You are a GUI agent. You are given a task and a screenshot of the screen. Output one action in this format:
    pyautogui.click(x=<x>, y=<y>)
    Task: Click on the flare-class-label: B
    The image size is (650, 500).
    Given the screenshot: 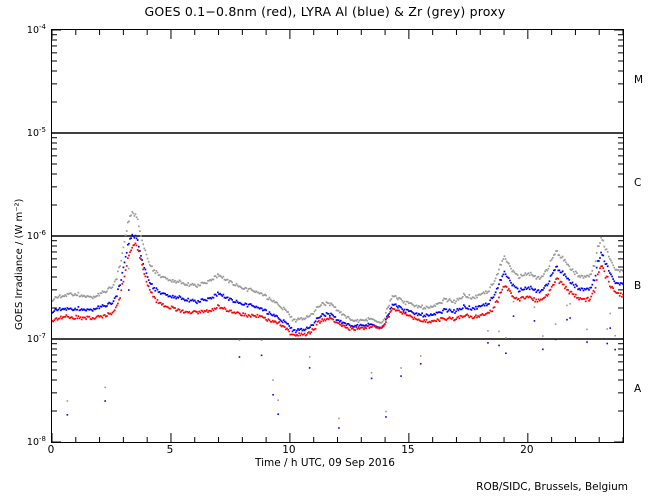 What is the action you would take?
    pyautogui.click(x=638, y=285)
    